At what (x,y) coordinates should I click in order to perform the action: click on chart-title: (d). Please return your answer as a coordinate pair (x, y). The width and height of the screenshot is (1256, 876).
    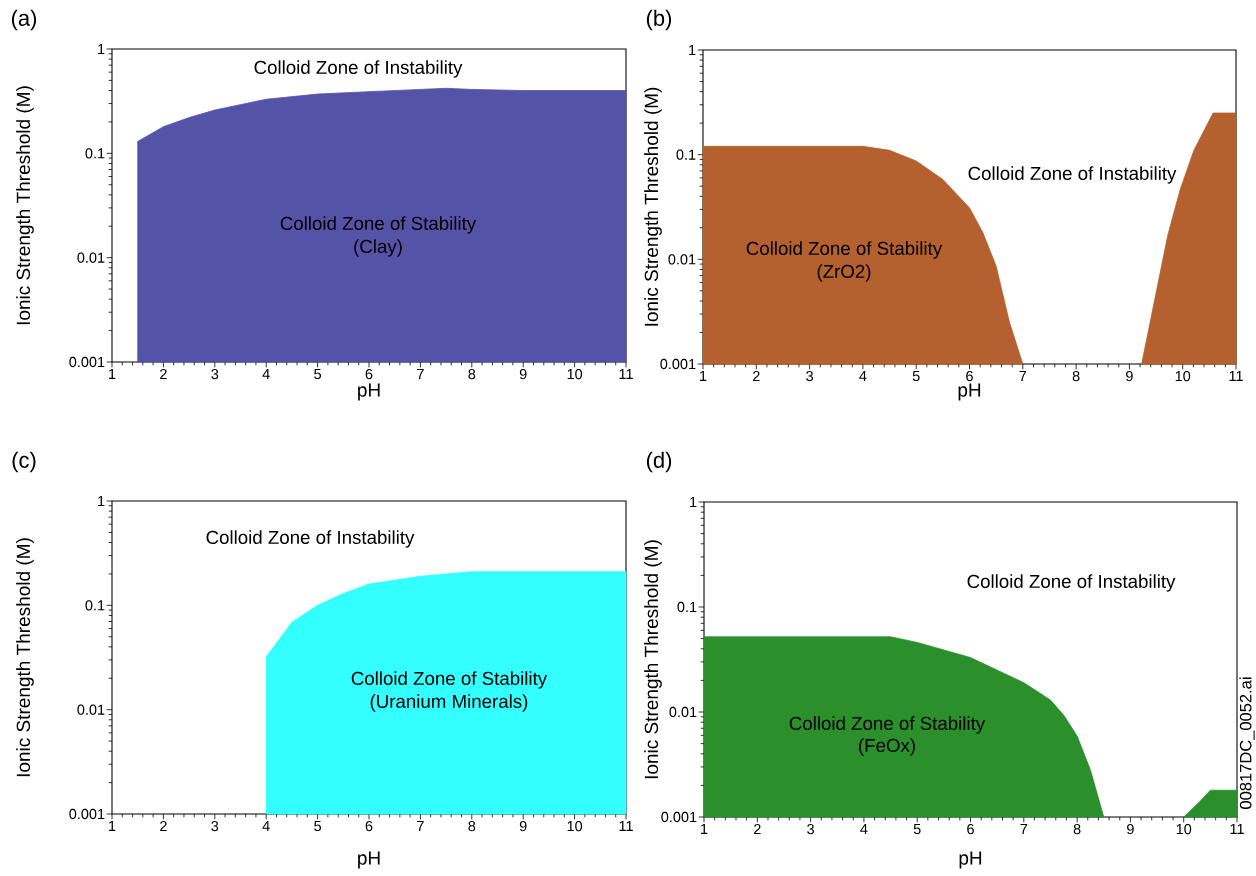
    Looking at the image, I should click on (659, 462).